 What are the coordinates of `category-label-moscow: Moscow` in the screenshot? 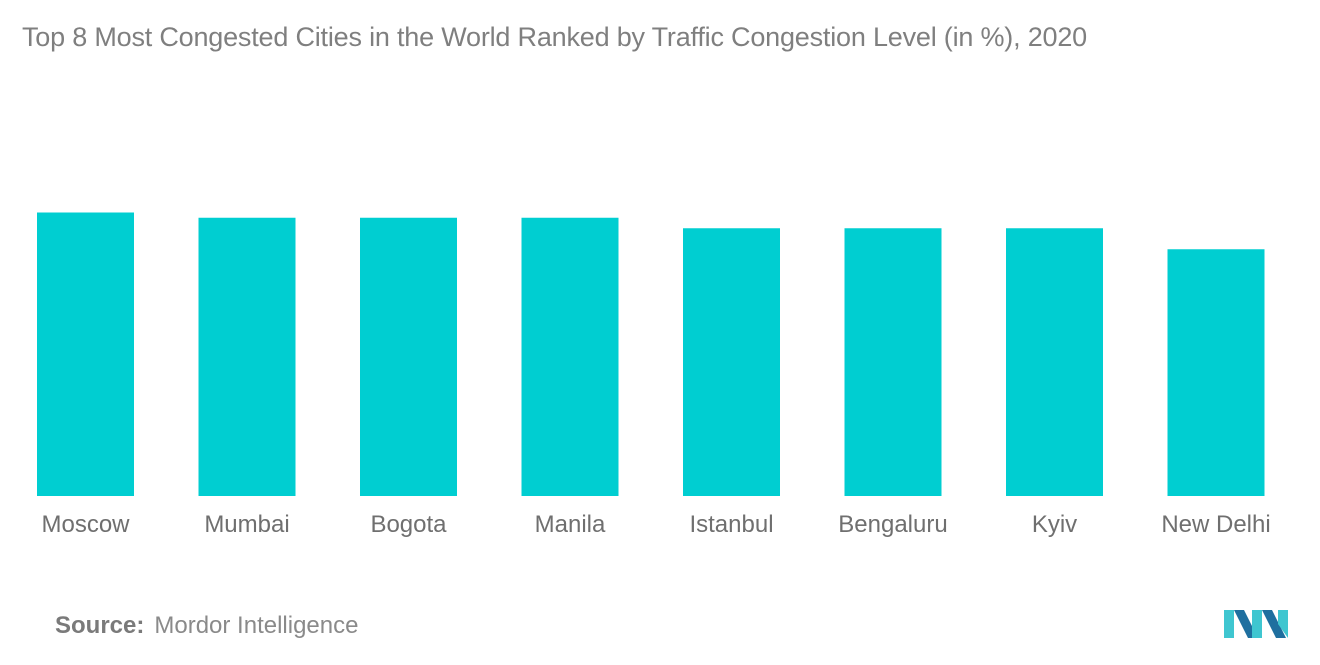 It's located at (85, 524).